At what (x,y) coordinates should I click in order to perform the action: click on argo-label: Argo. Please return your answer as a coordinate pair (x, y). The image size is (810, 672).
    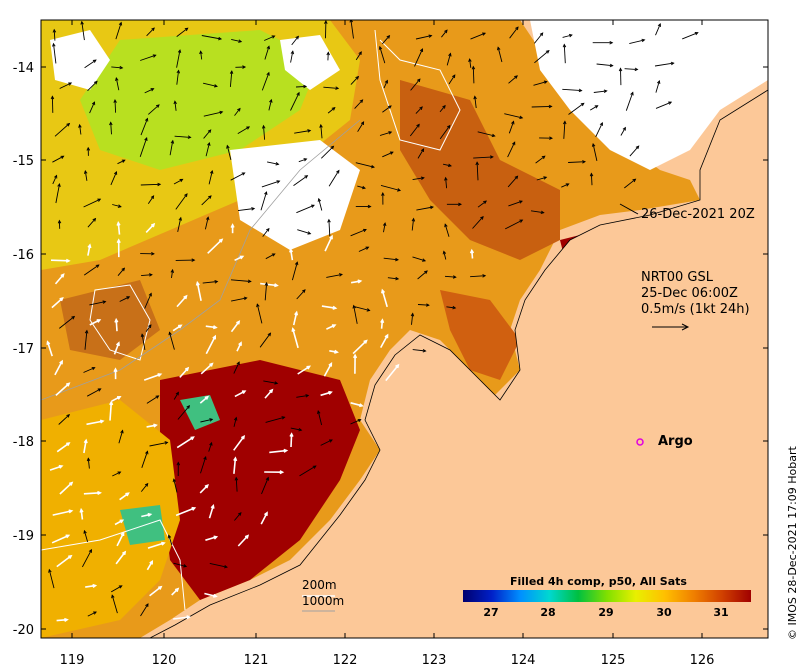
    Looking at the image, I should click on (675, 441).